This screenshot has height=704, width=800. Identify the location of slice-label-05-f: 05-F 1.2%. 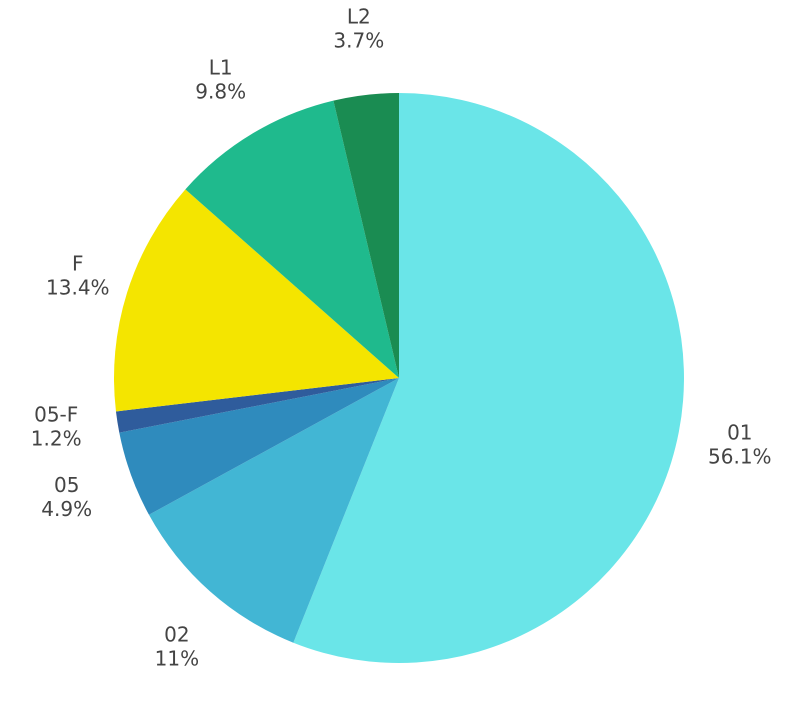
(56, 427).